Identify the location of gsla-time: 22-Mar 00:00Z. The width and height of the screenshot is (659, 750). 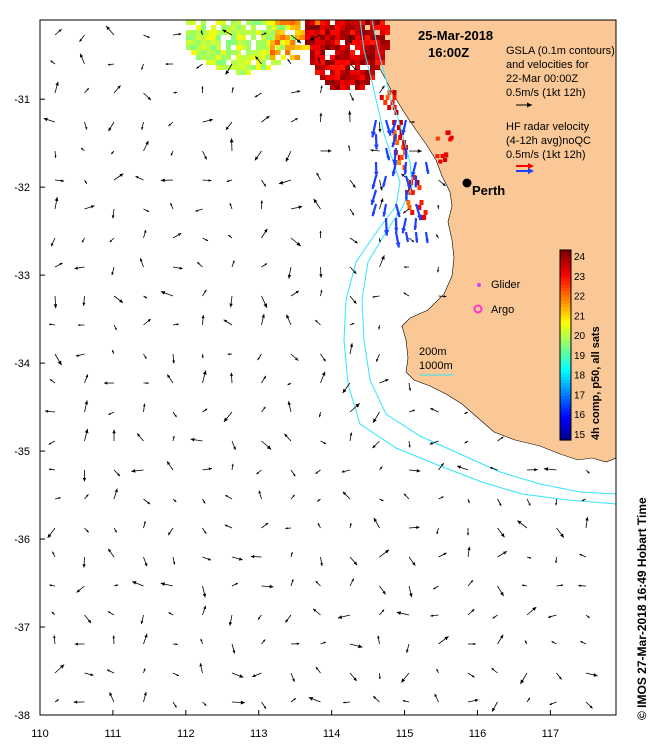
(542, 79).